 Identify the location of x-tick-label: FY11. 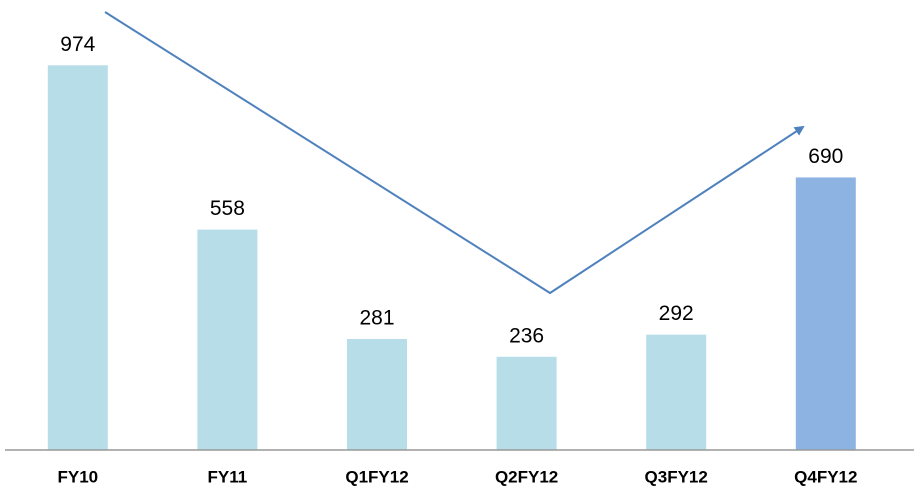
(228, 476).